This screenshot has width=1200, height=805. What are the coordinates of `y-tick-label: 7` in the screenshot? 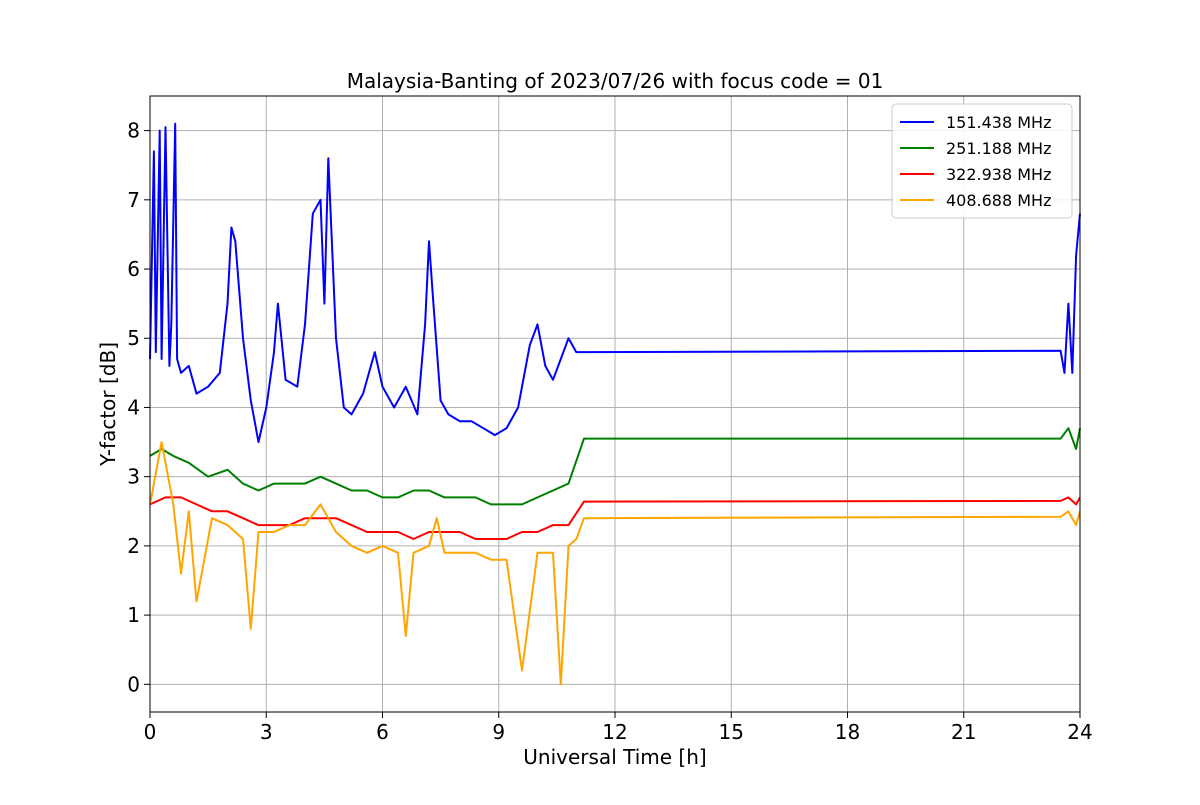 It's located at (133, 200).